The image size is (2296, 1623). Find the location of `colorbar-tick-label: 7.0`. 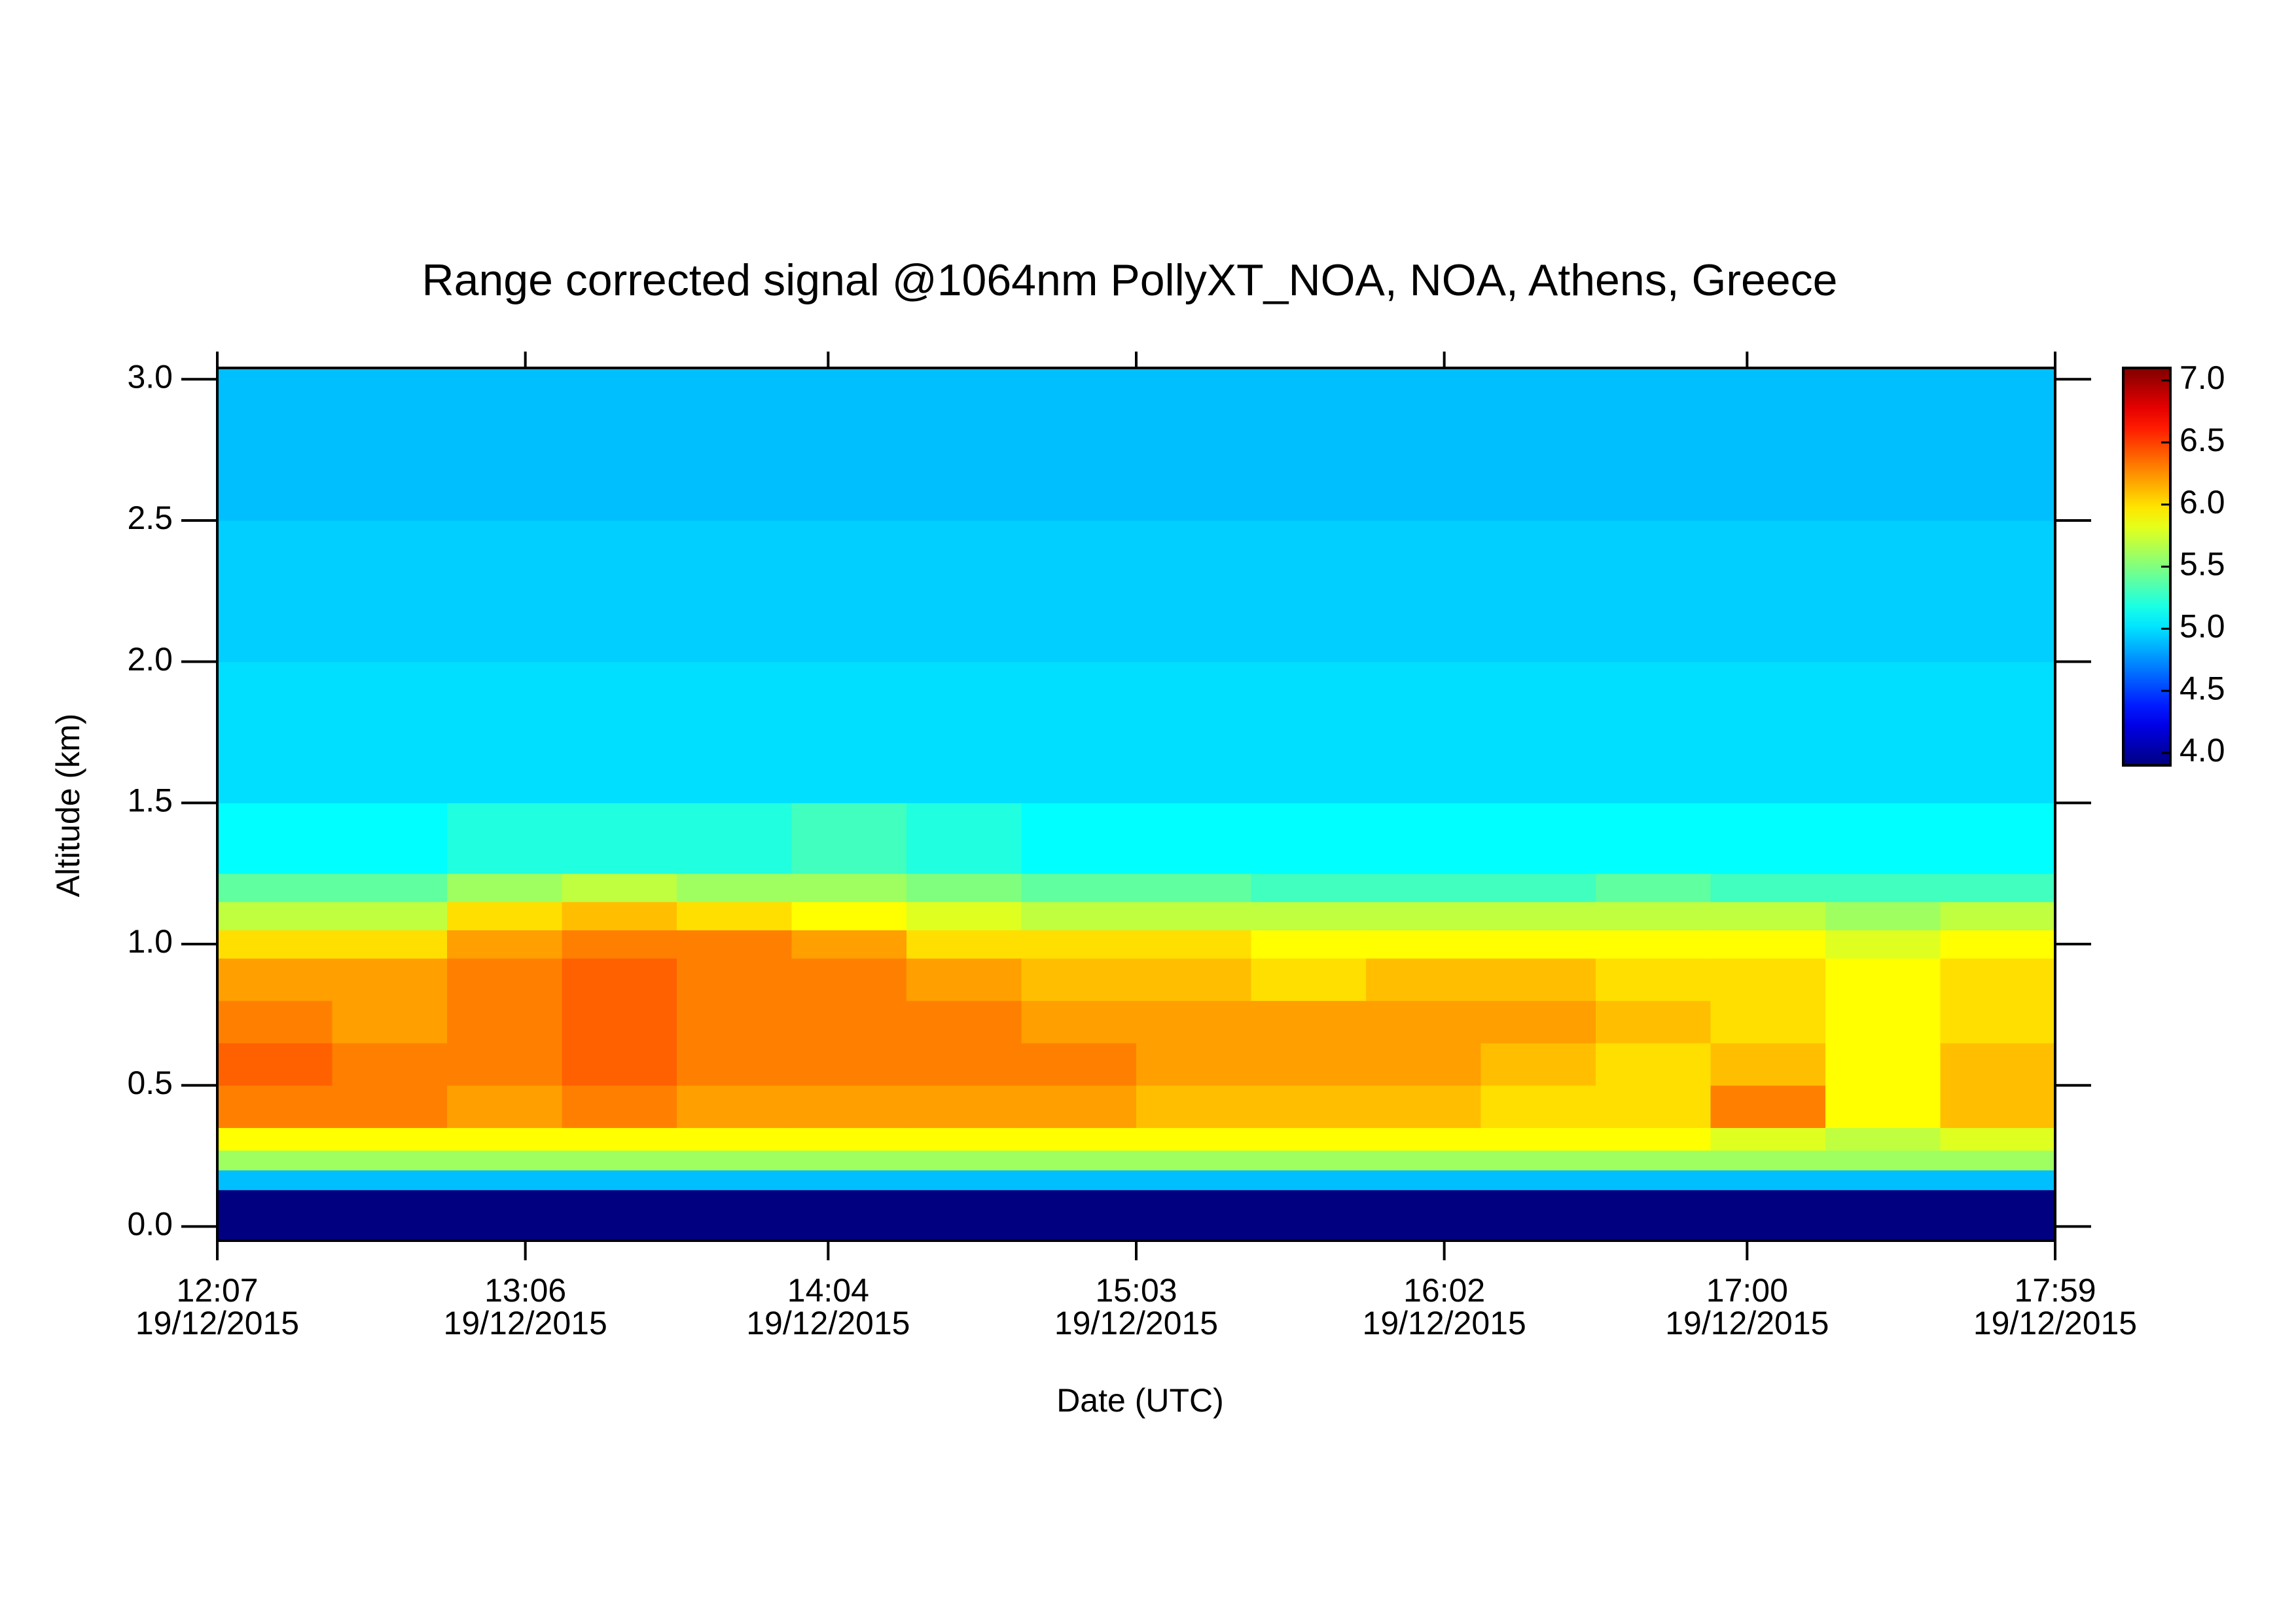

colorbar-tick-label: 7.0 is located at coordinates (2202, 377).